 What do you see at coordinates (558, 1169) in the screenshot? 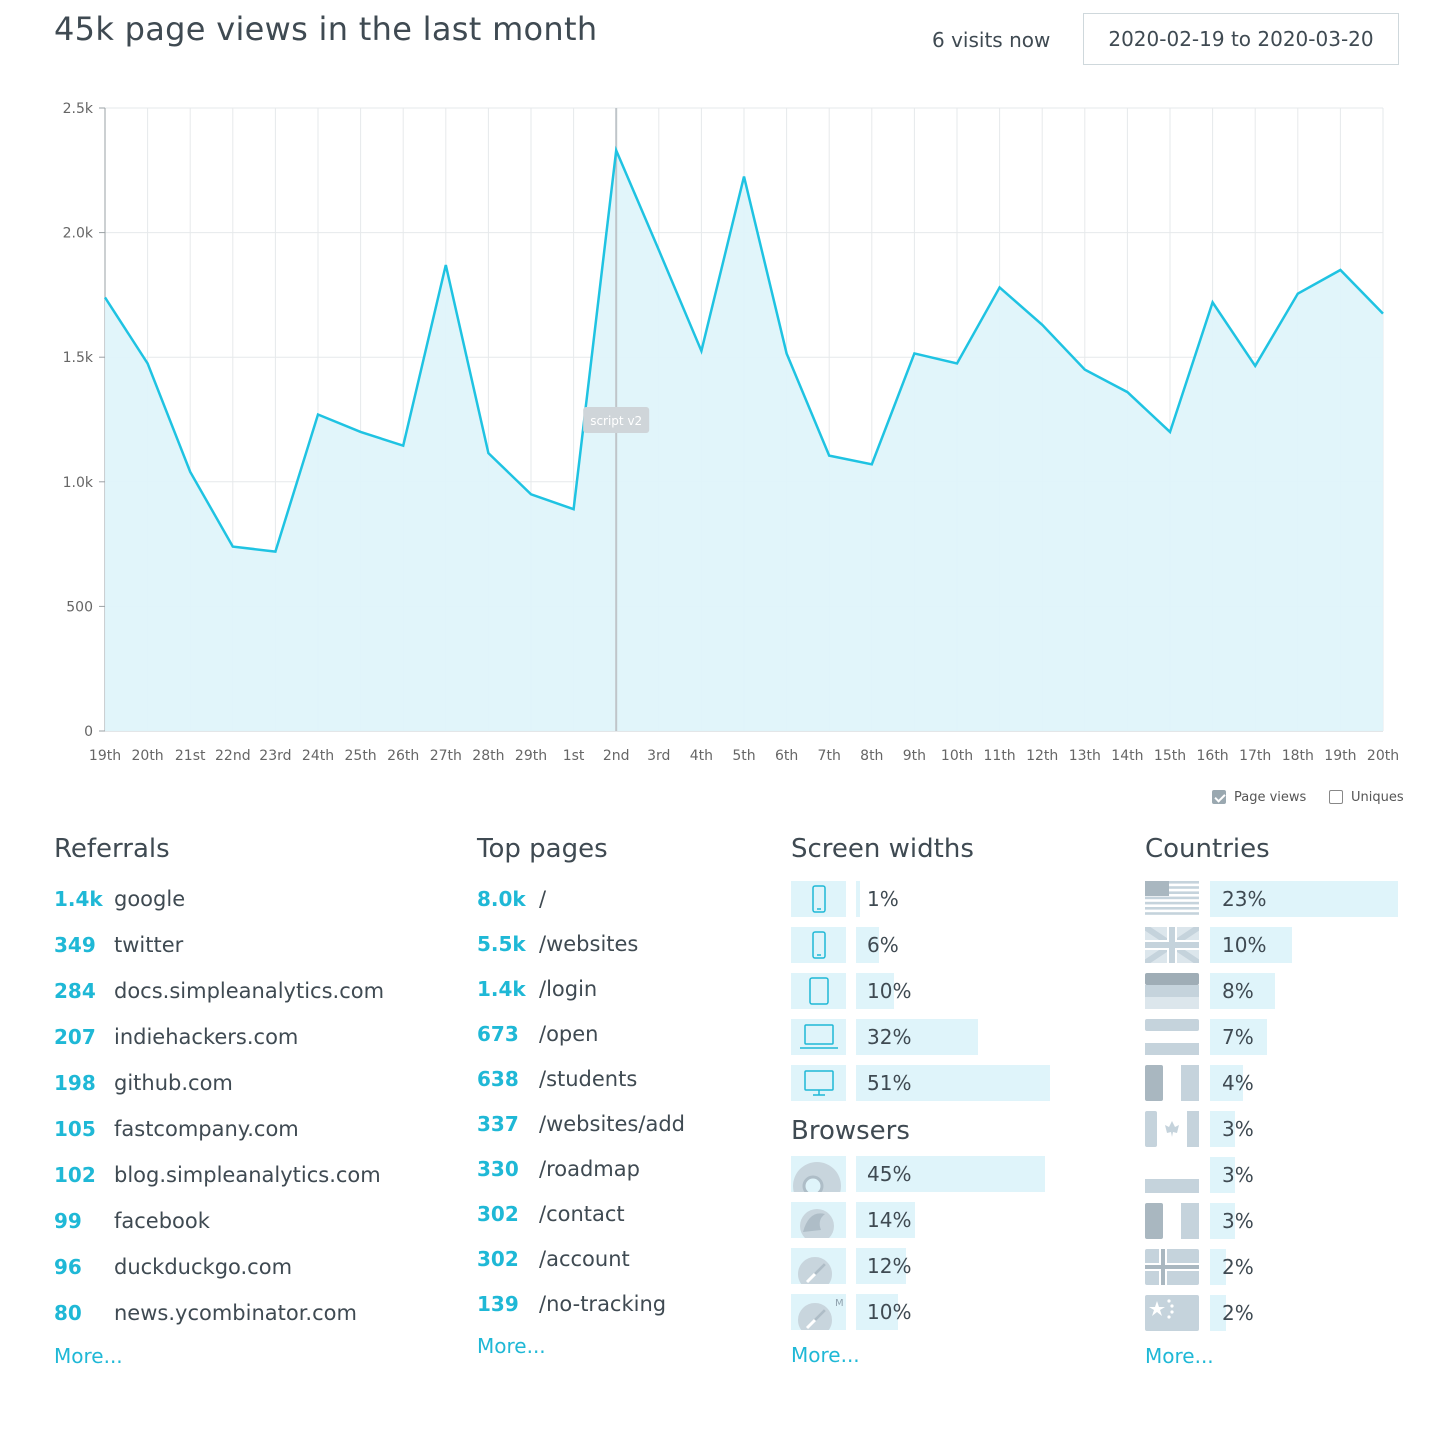
I see `page-row: 330/roadmap` at bounding box center [558, 1169].